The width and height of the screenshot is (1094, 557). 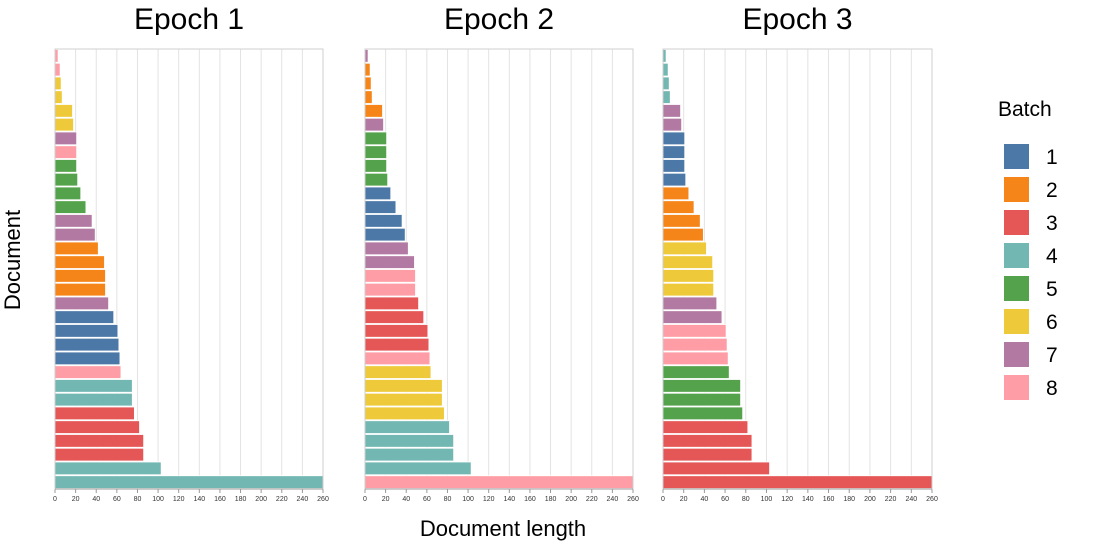 I want to click on panel-title: Epoch 2, so click(x=499, y=19).